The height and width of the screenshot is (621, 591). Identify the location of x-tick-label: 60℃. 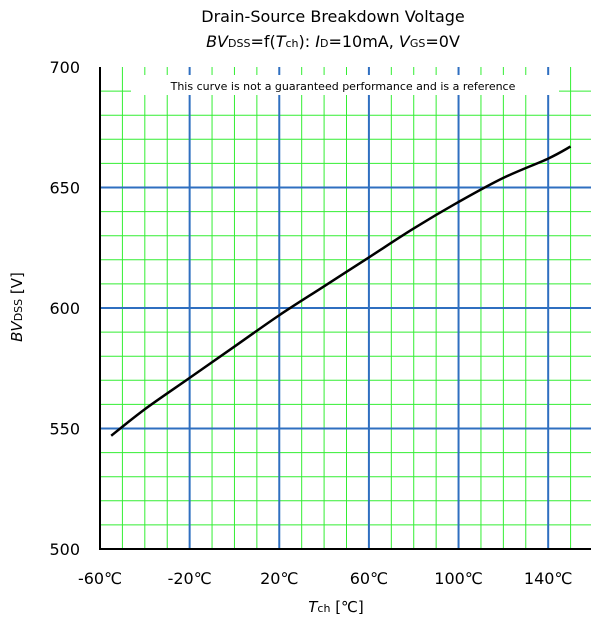
(369, 578).